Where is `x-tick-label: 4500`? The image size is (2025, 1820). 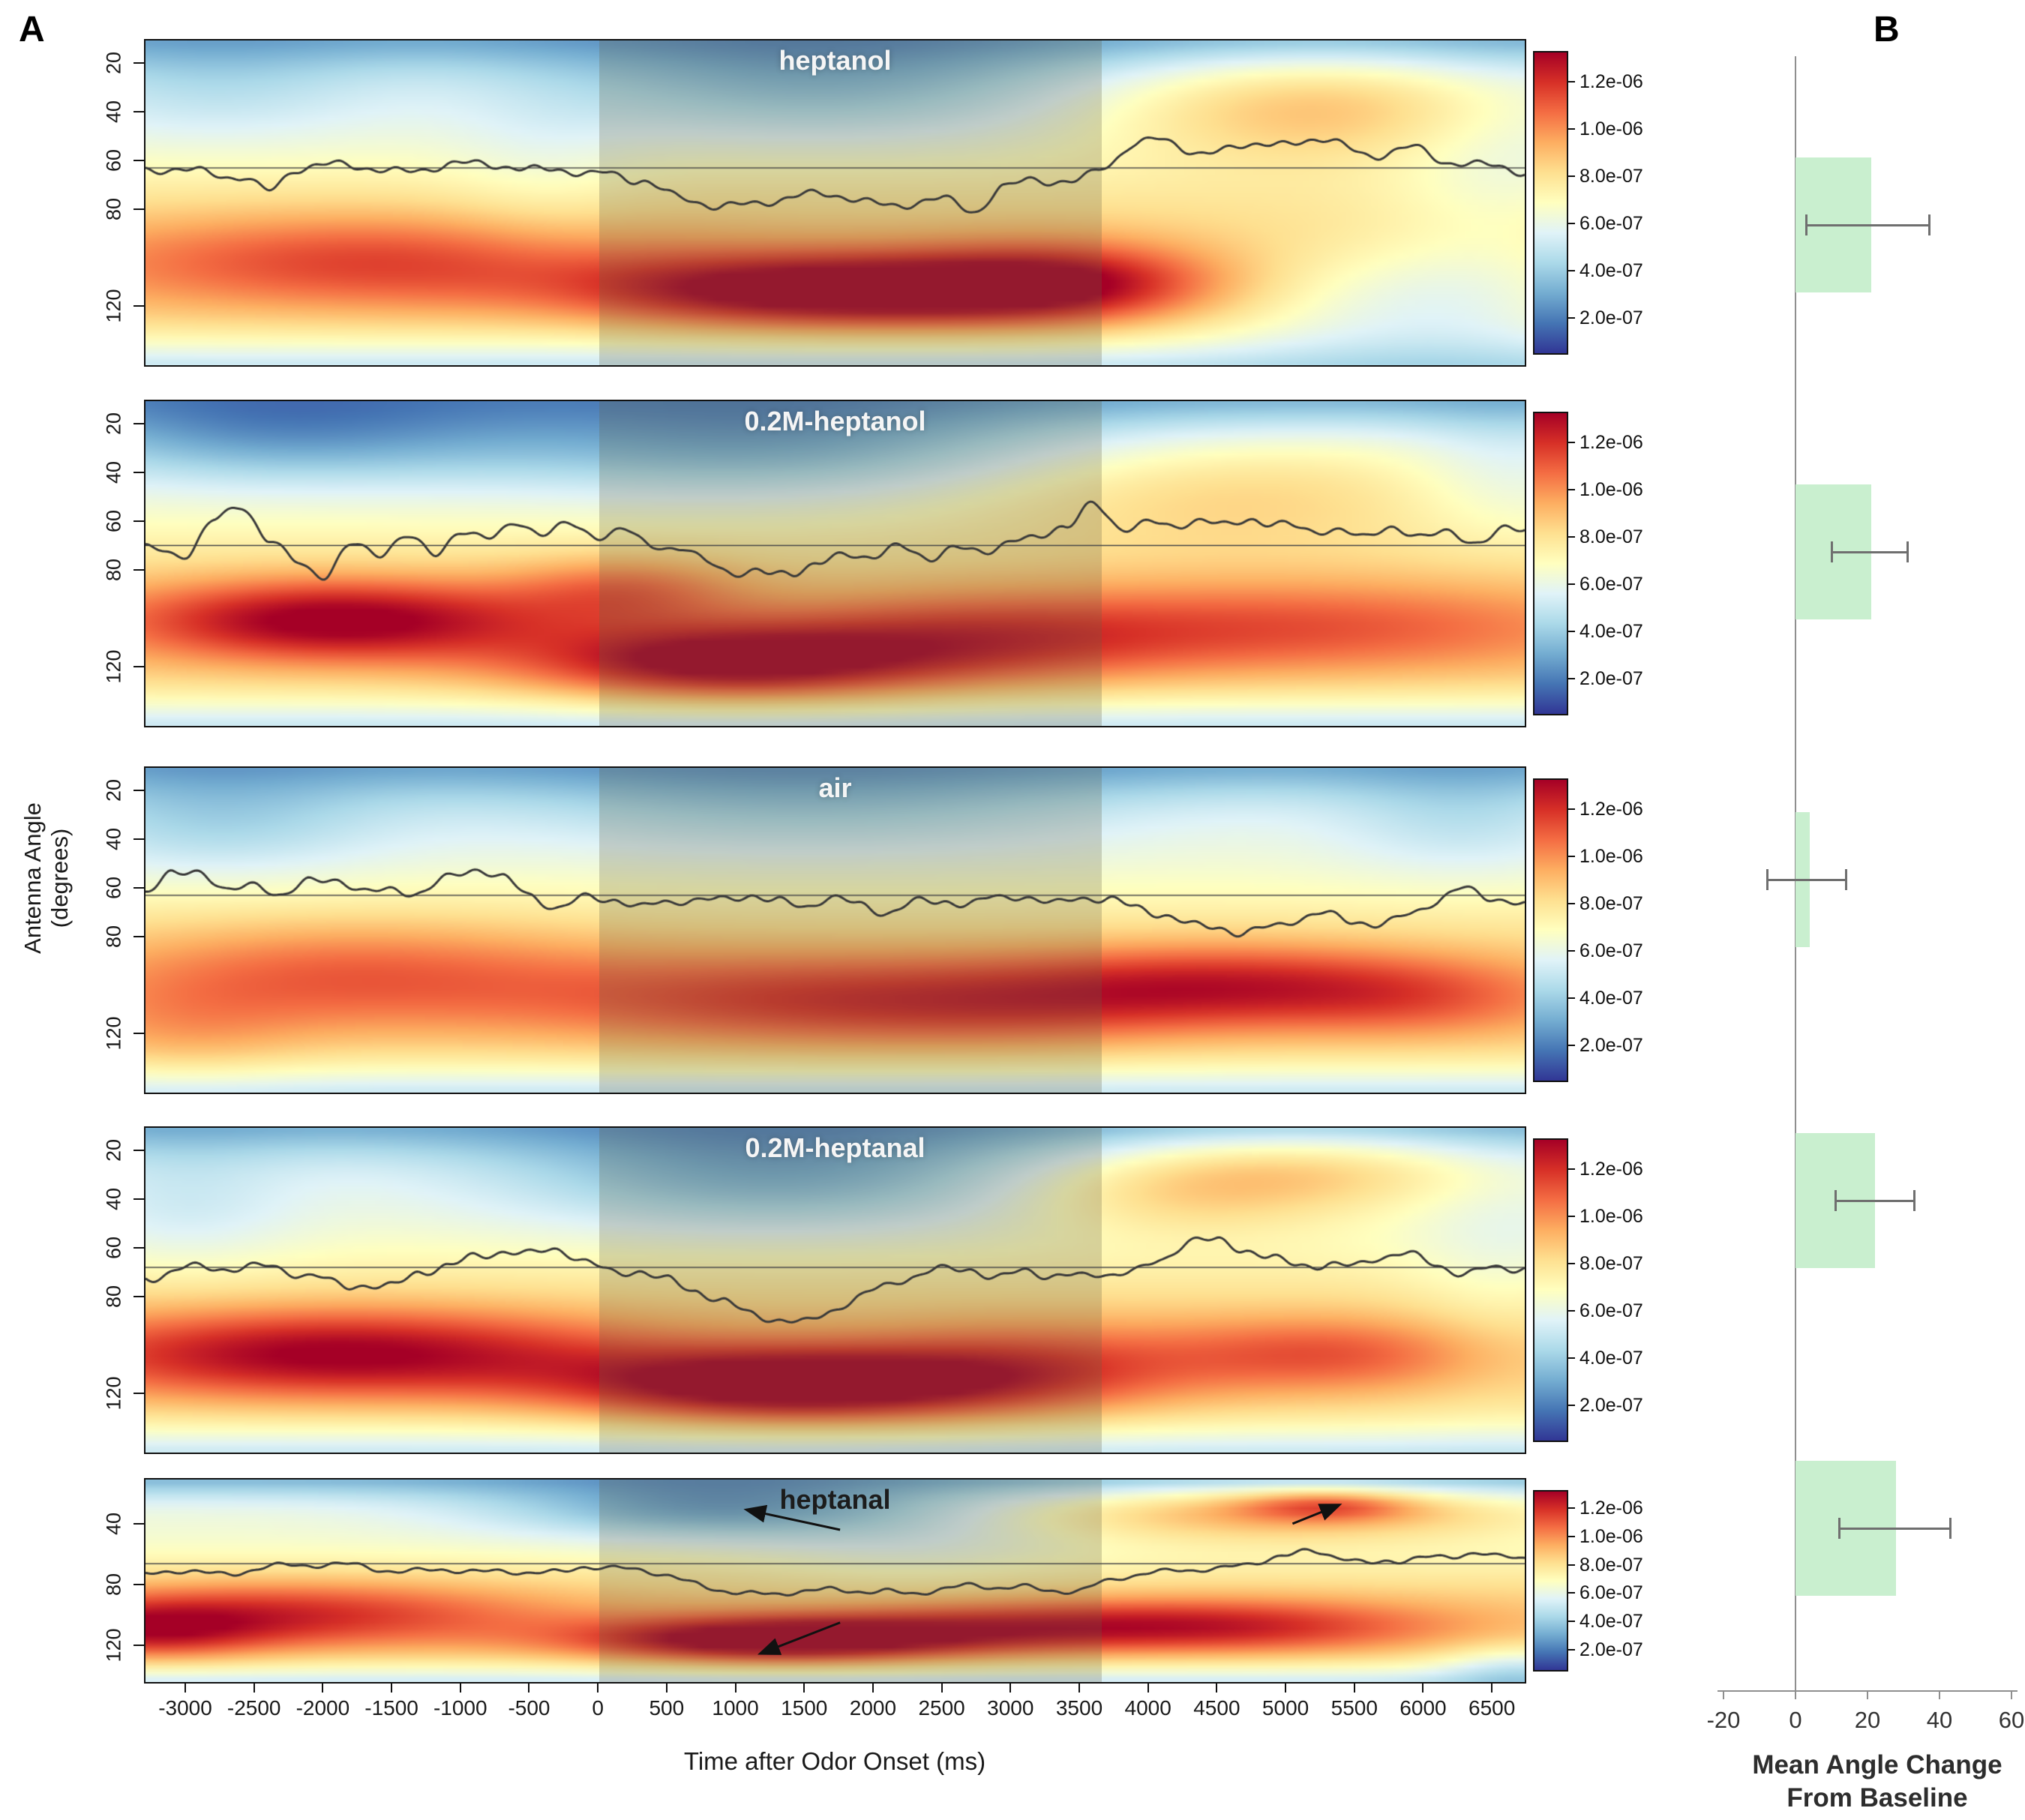 x-tick-label: 4500 is located at coordinates (1216, 1708).